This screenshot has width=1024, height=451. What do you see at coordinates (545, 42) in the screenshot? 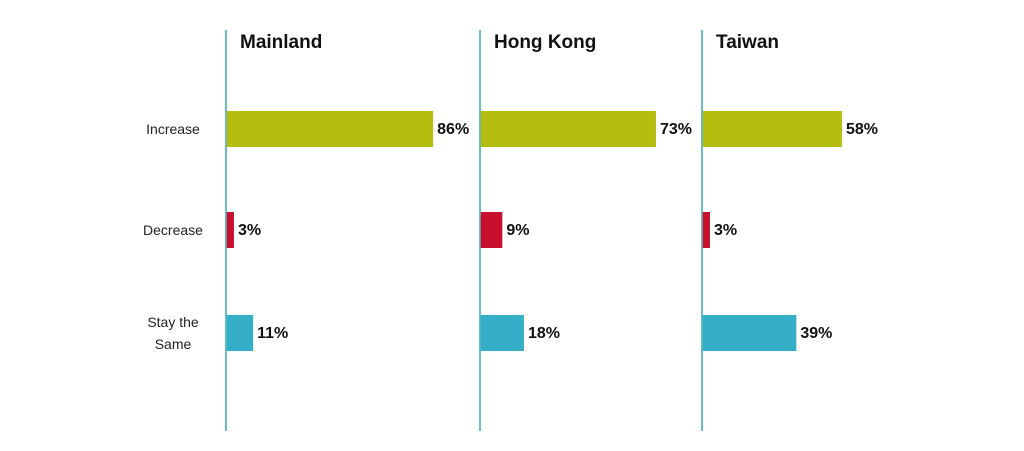
I see `panel-title: Hong Kong` at bounding box center [545, 42].